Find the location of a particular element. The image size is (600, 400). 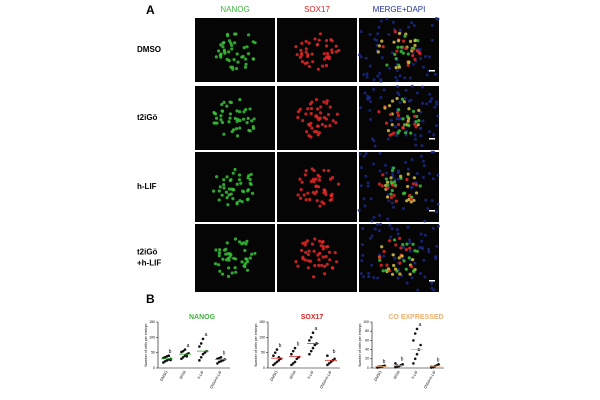

x-tick-label: t2iGö is located at coordinates (397, 375).